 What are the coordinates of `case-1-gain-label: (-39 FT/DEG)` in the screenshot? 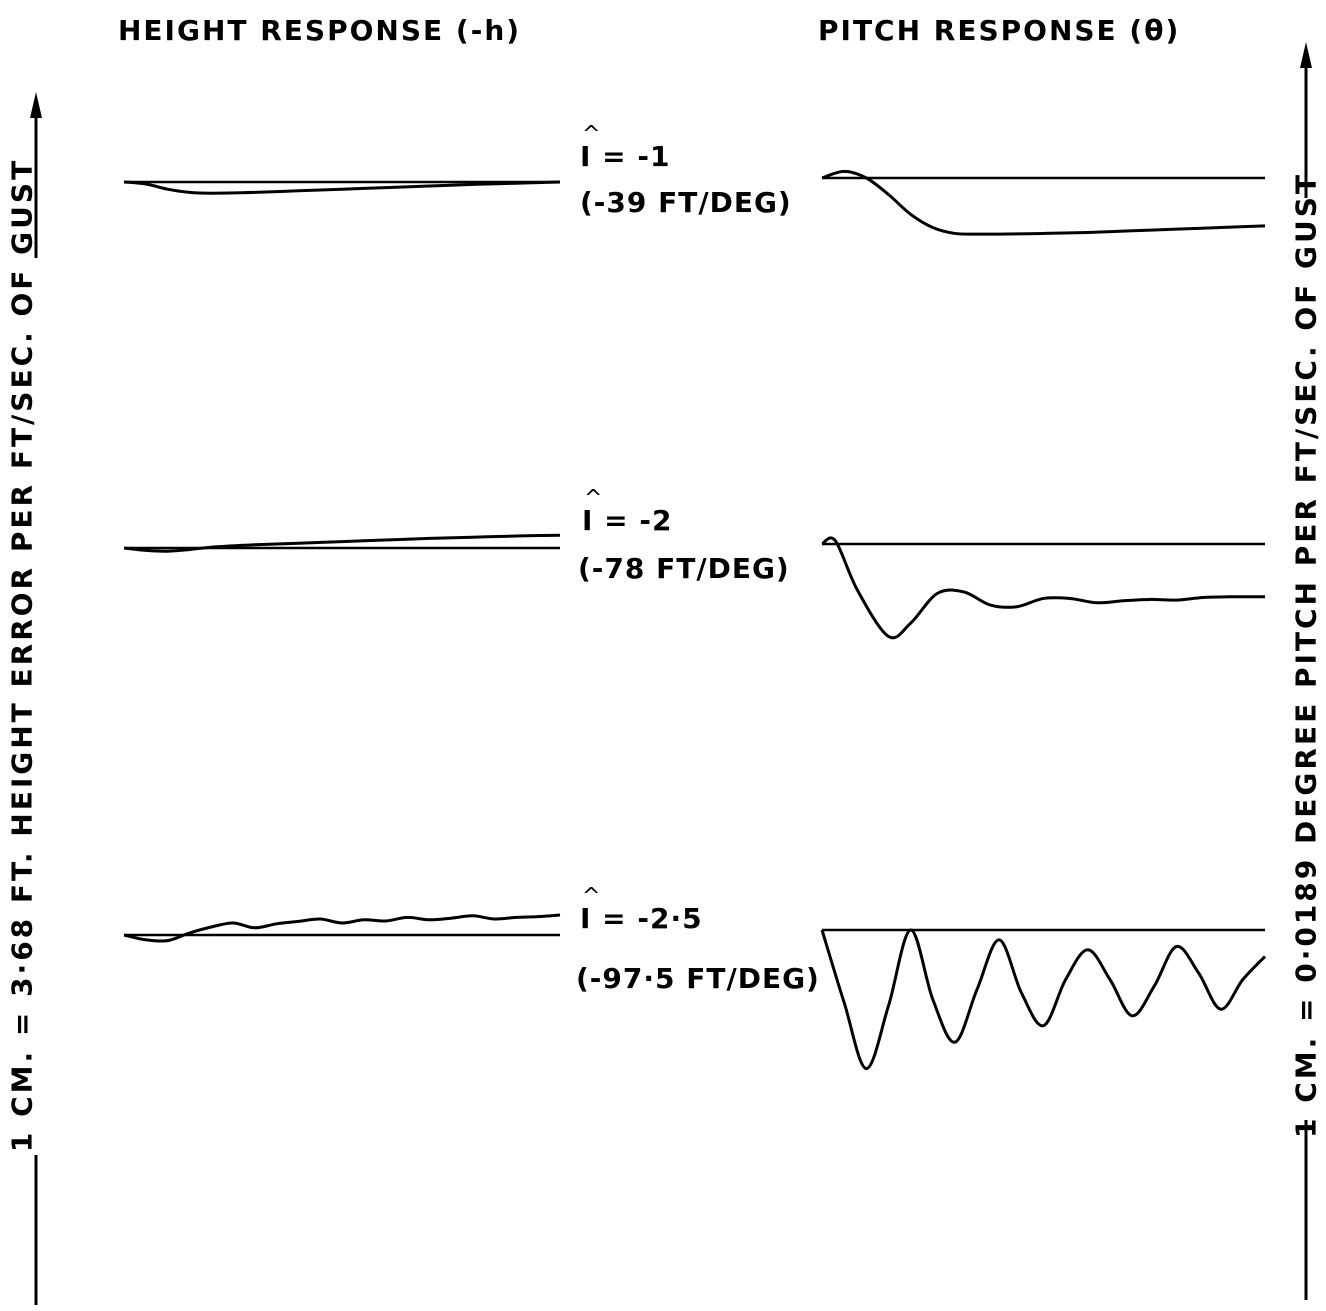 It's located at (686, 202).